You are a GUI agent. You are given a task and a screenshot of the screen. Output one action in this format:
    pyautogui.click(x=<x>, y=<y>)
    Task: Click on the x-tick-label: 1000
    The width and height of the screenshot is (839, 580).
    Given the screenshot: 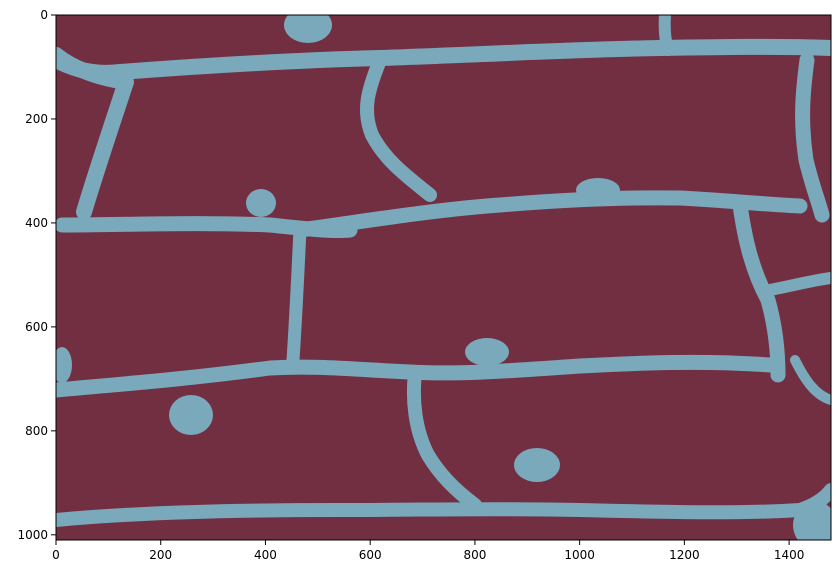 What is the action you would take?
    pyautogui.click(x=579, y=555)
    